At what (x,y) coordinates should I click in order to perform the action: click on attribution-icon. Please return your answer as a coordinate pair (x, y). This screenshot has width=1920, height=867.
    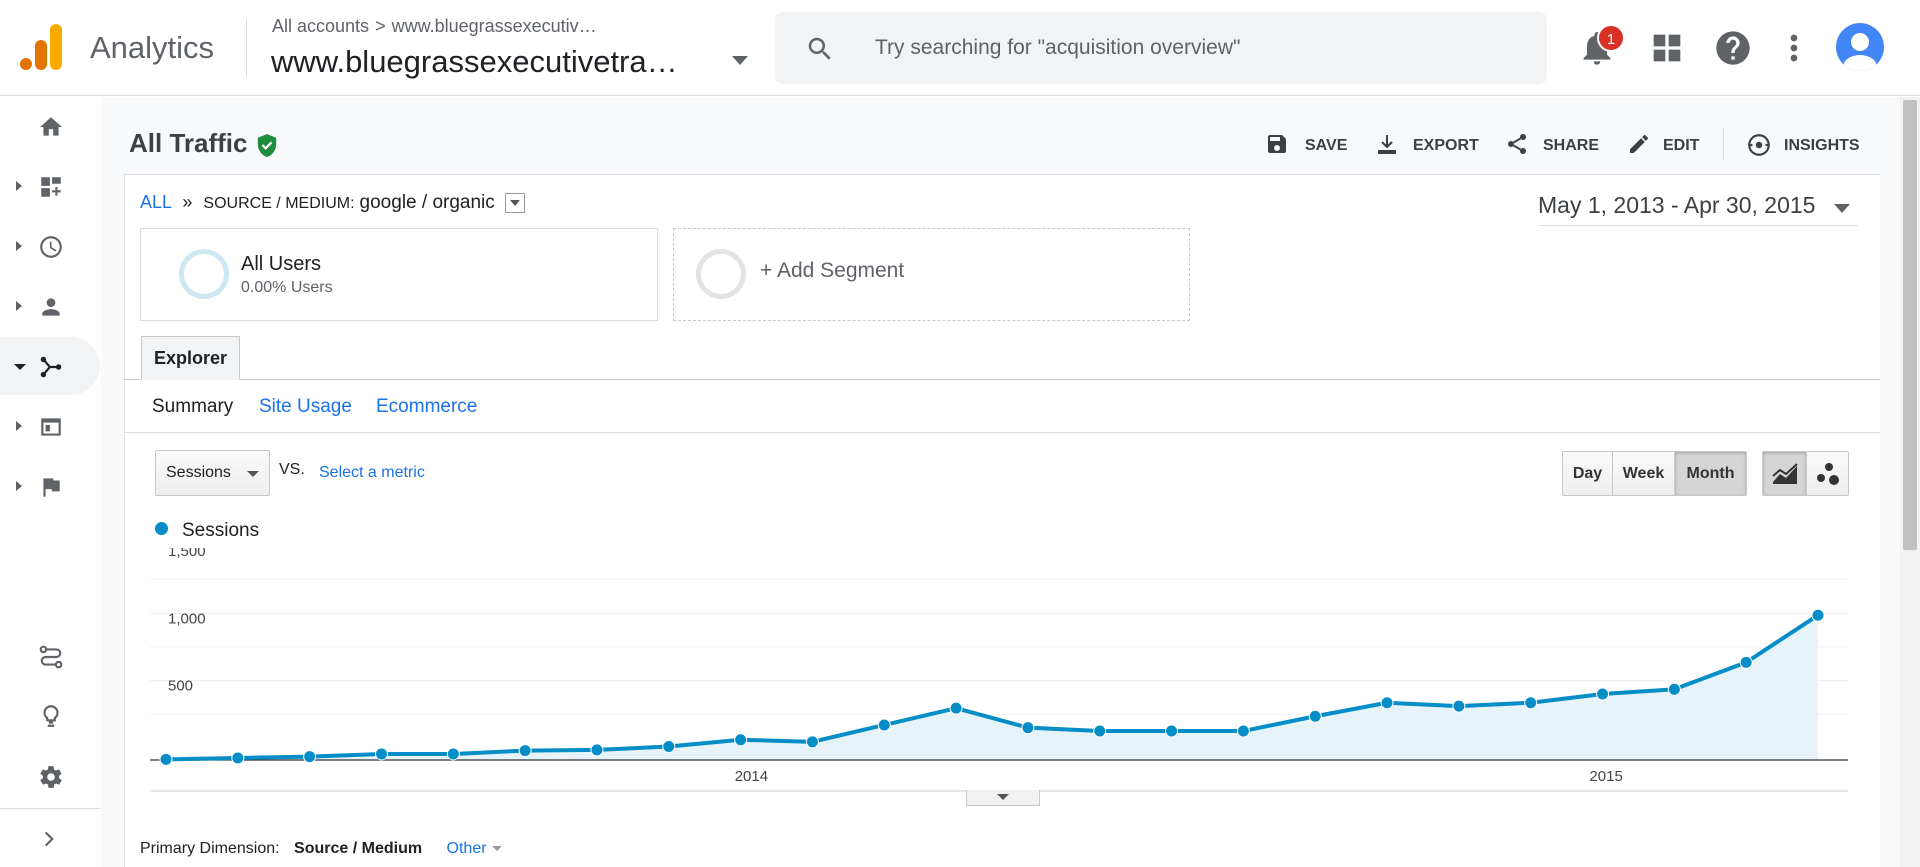
    Looking at the image, I should click on (51, 657).